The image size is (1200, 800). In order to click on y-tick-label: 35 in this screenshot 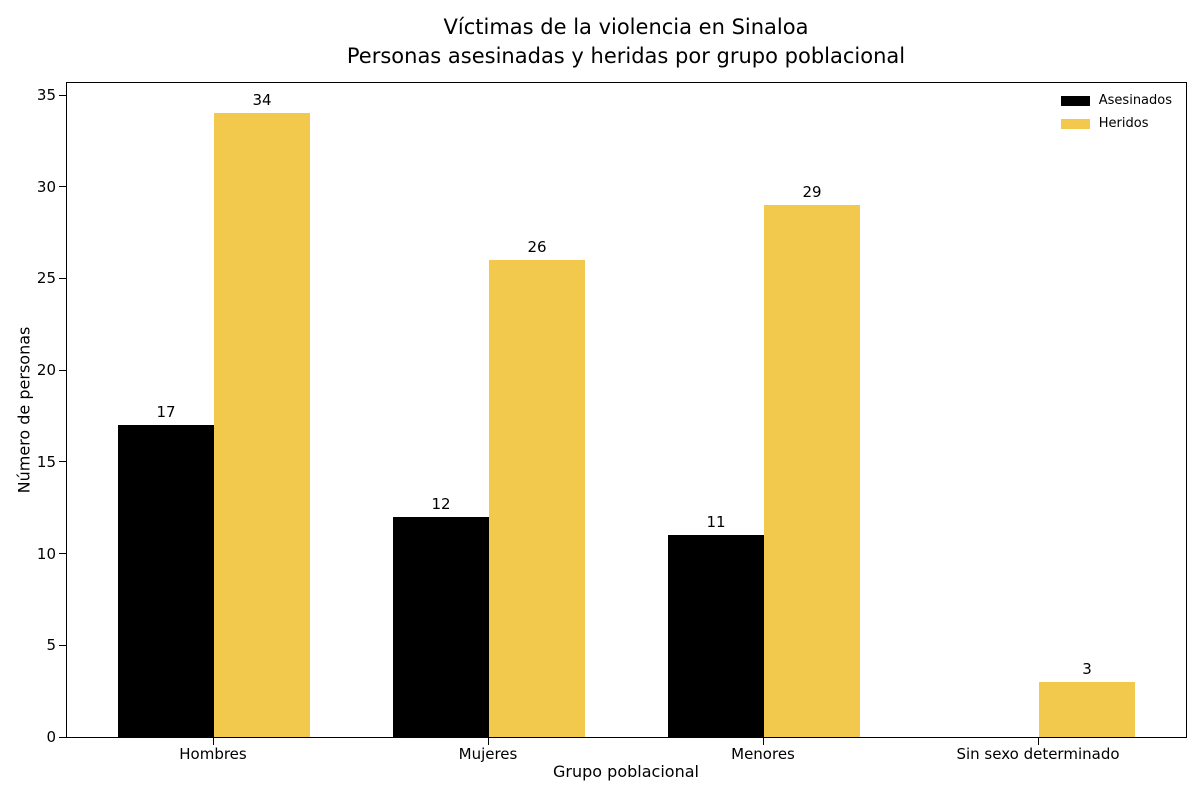, I will do `click(46, 95)`.